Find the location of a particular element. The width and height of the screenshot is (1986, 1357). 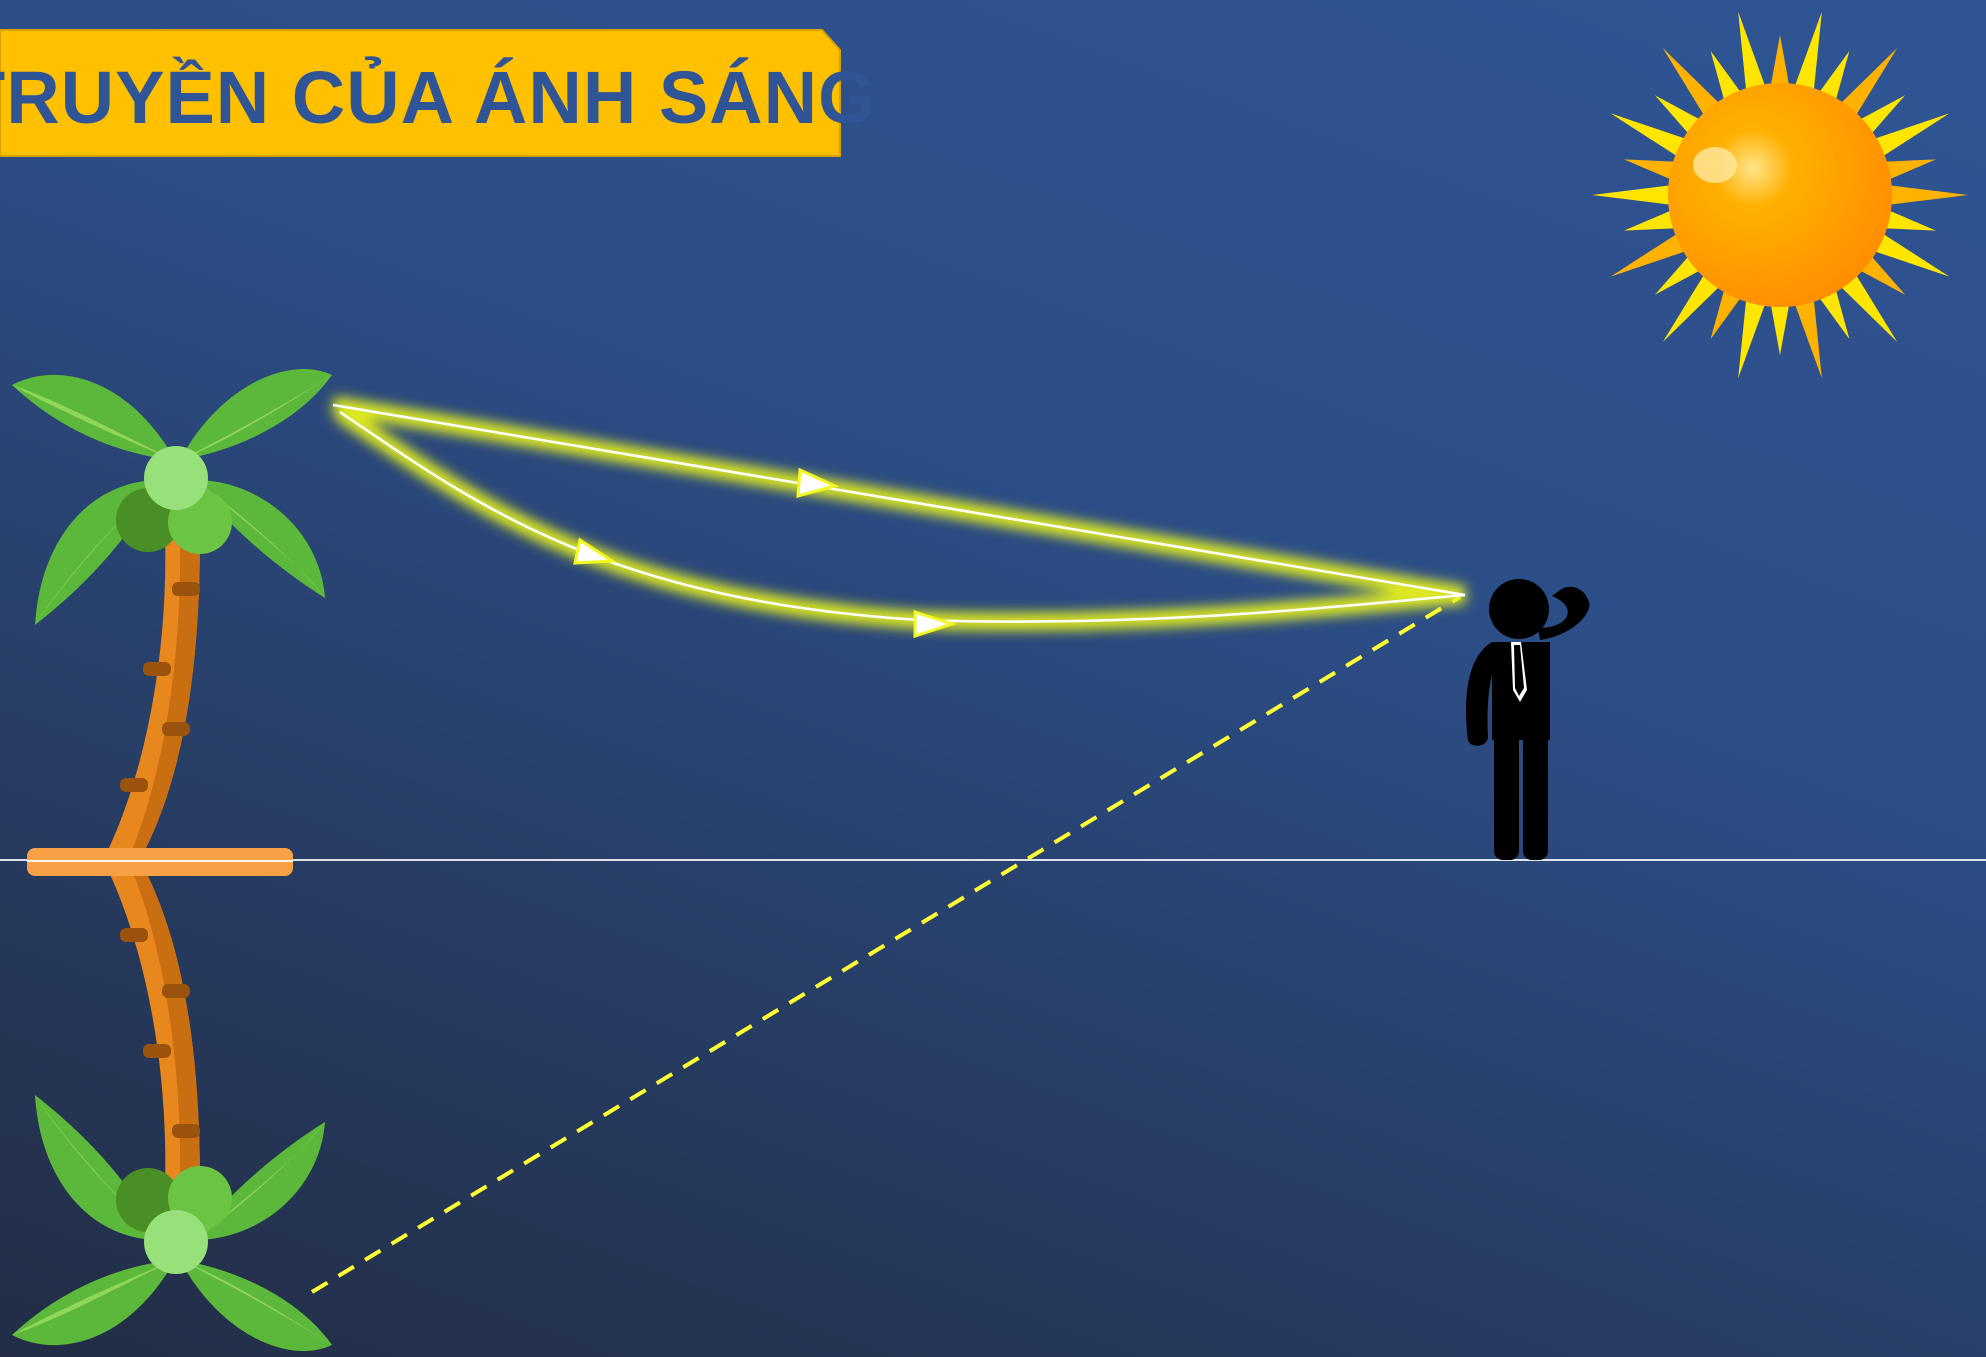

light-rays is located at coordinates (899, 517).